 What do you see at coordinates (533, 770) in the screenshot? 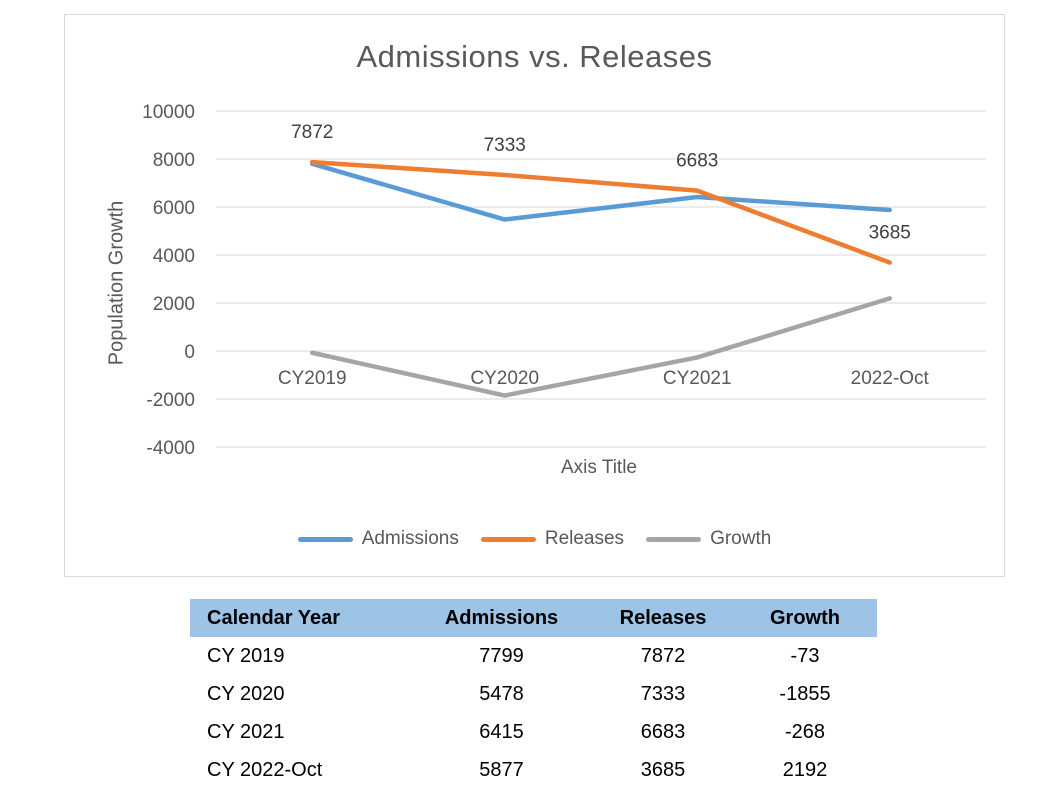
I see `table-row: CY 2022-Oct 5877 3685 2192` at bounding box center [533, 770].